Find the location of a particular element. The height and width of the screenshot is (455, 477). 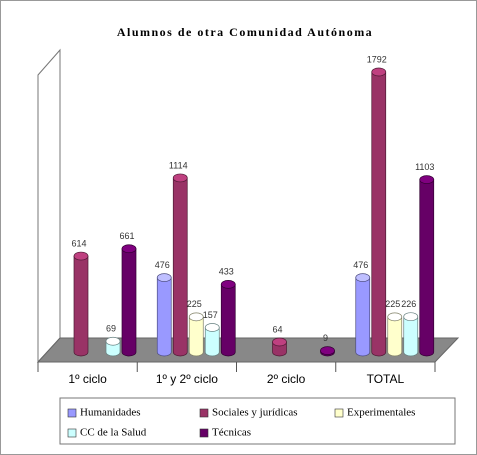

floor is located at coordinates (248, 350).